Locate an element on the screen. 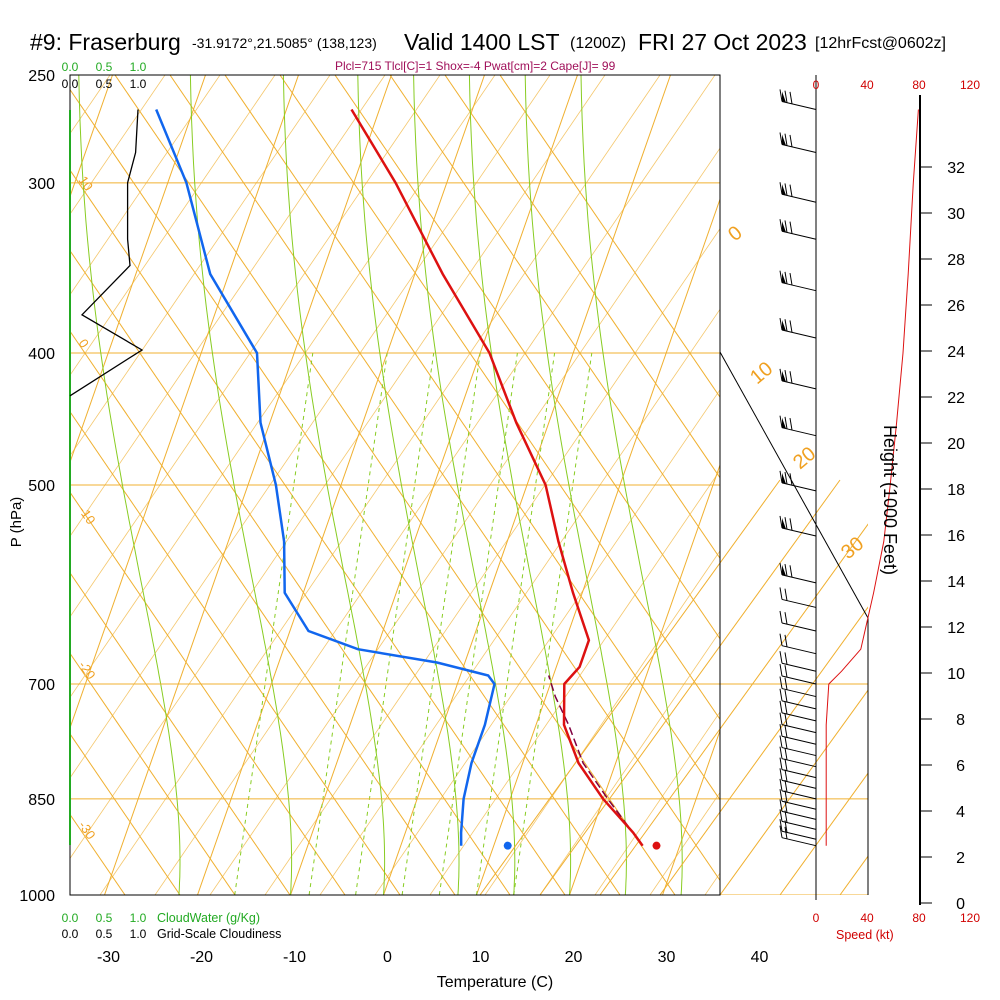  pressure-tick-label: 500 is located at coordinates (41, 486).